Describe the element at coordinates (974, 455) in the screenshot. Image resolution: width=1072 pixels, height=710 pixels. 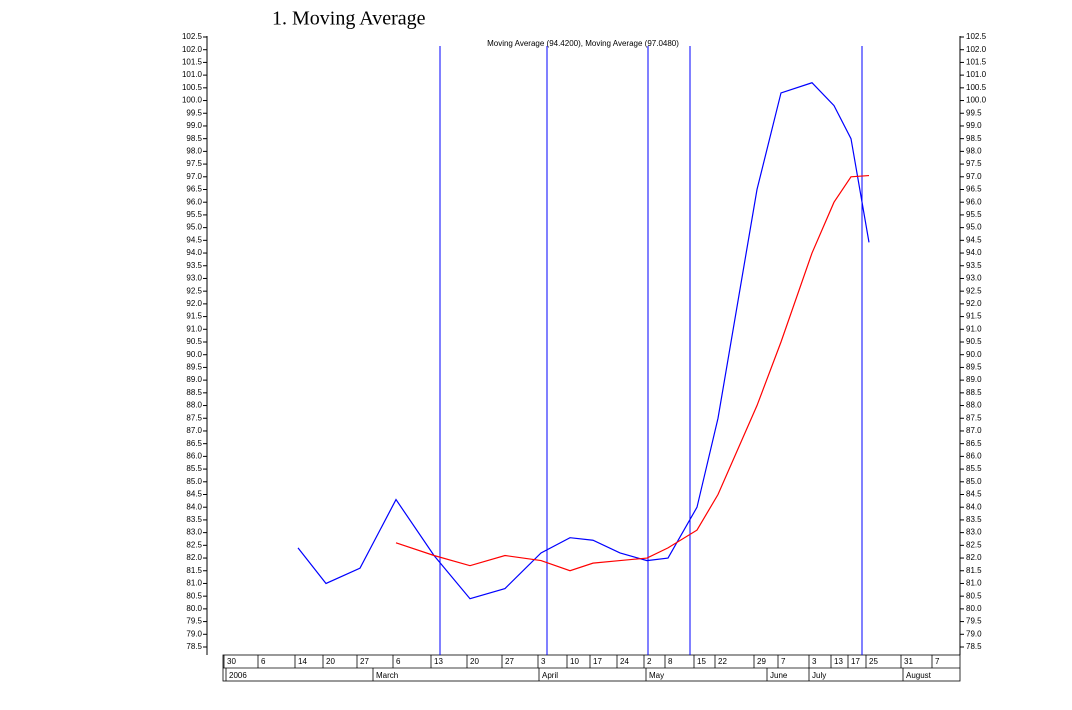
I see `y2-tick-label: 86.0` at that location.